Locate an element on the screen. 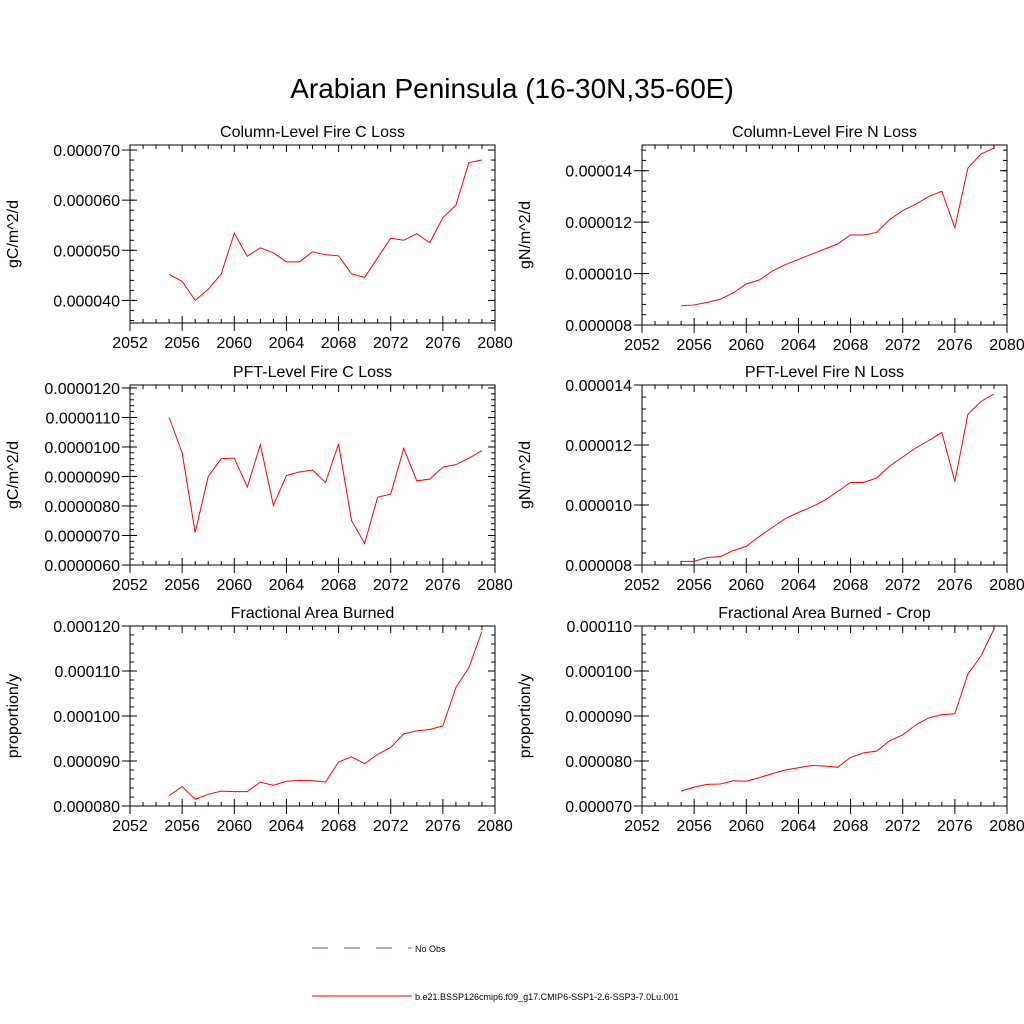  y-tick-label: 0.000050 is located at coordinates (86, 251).